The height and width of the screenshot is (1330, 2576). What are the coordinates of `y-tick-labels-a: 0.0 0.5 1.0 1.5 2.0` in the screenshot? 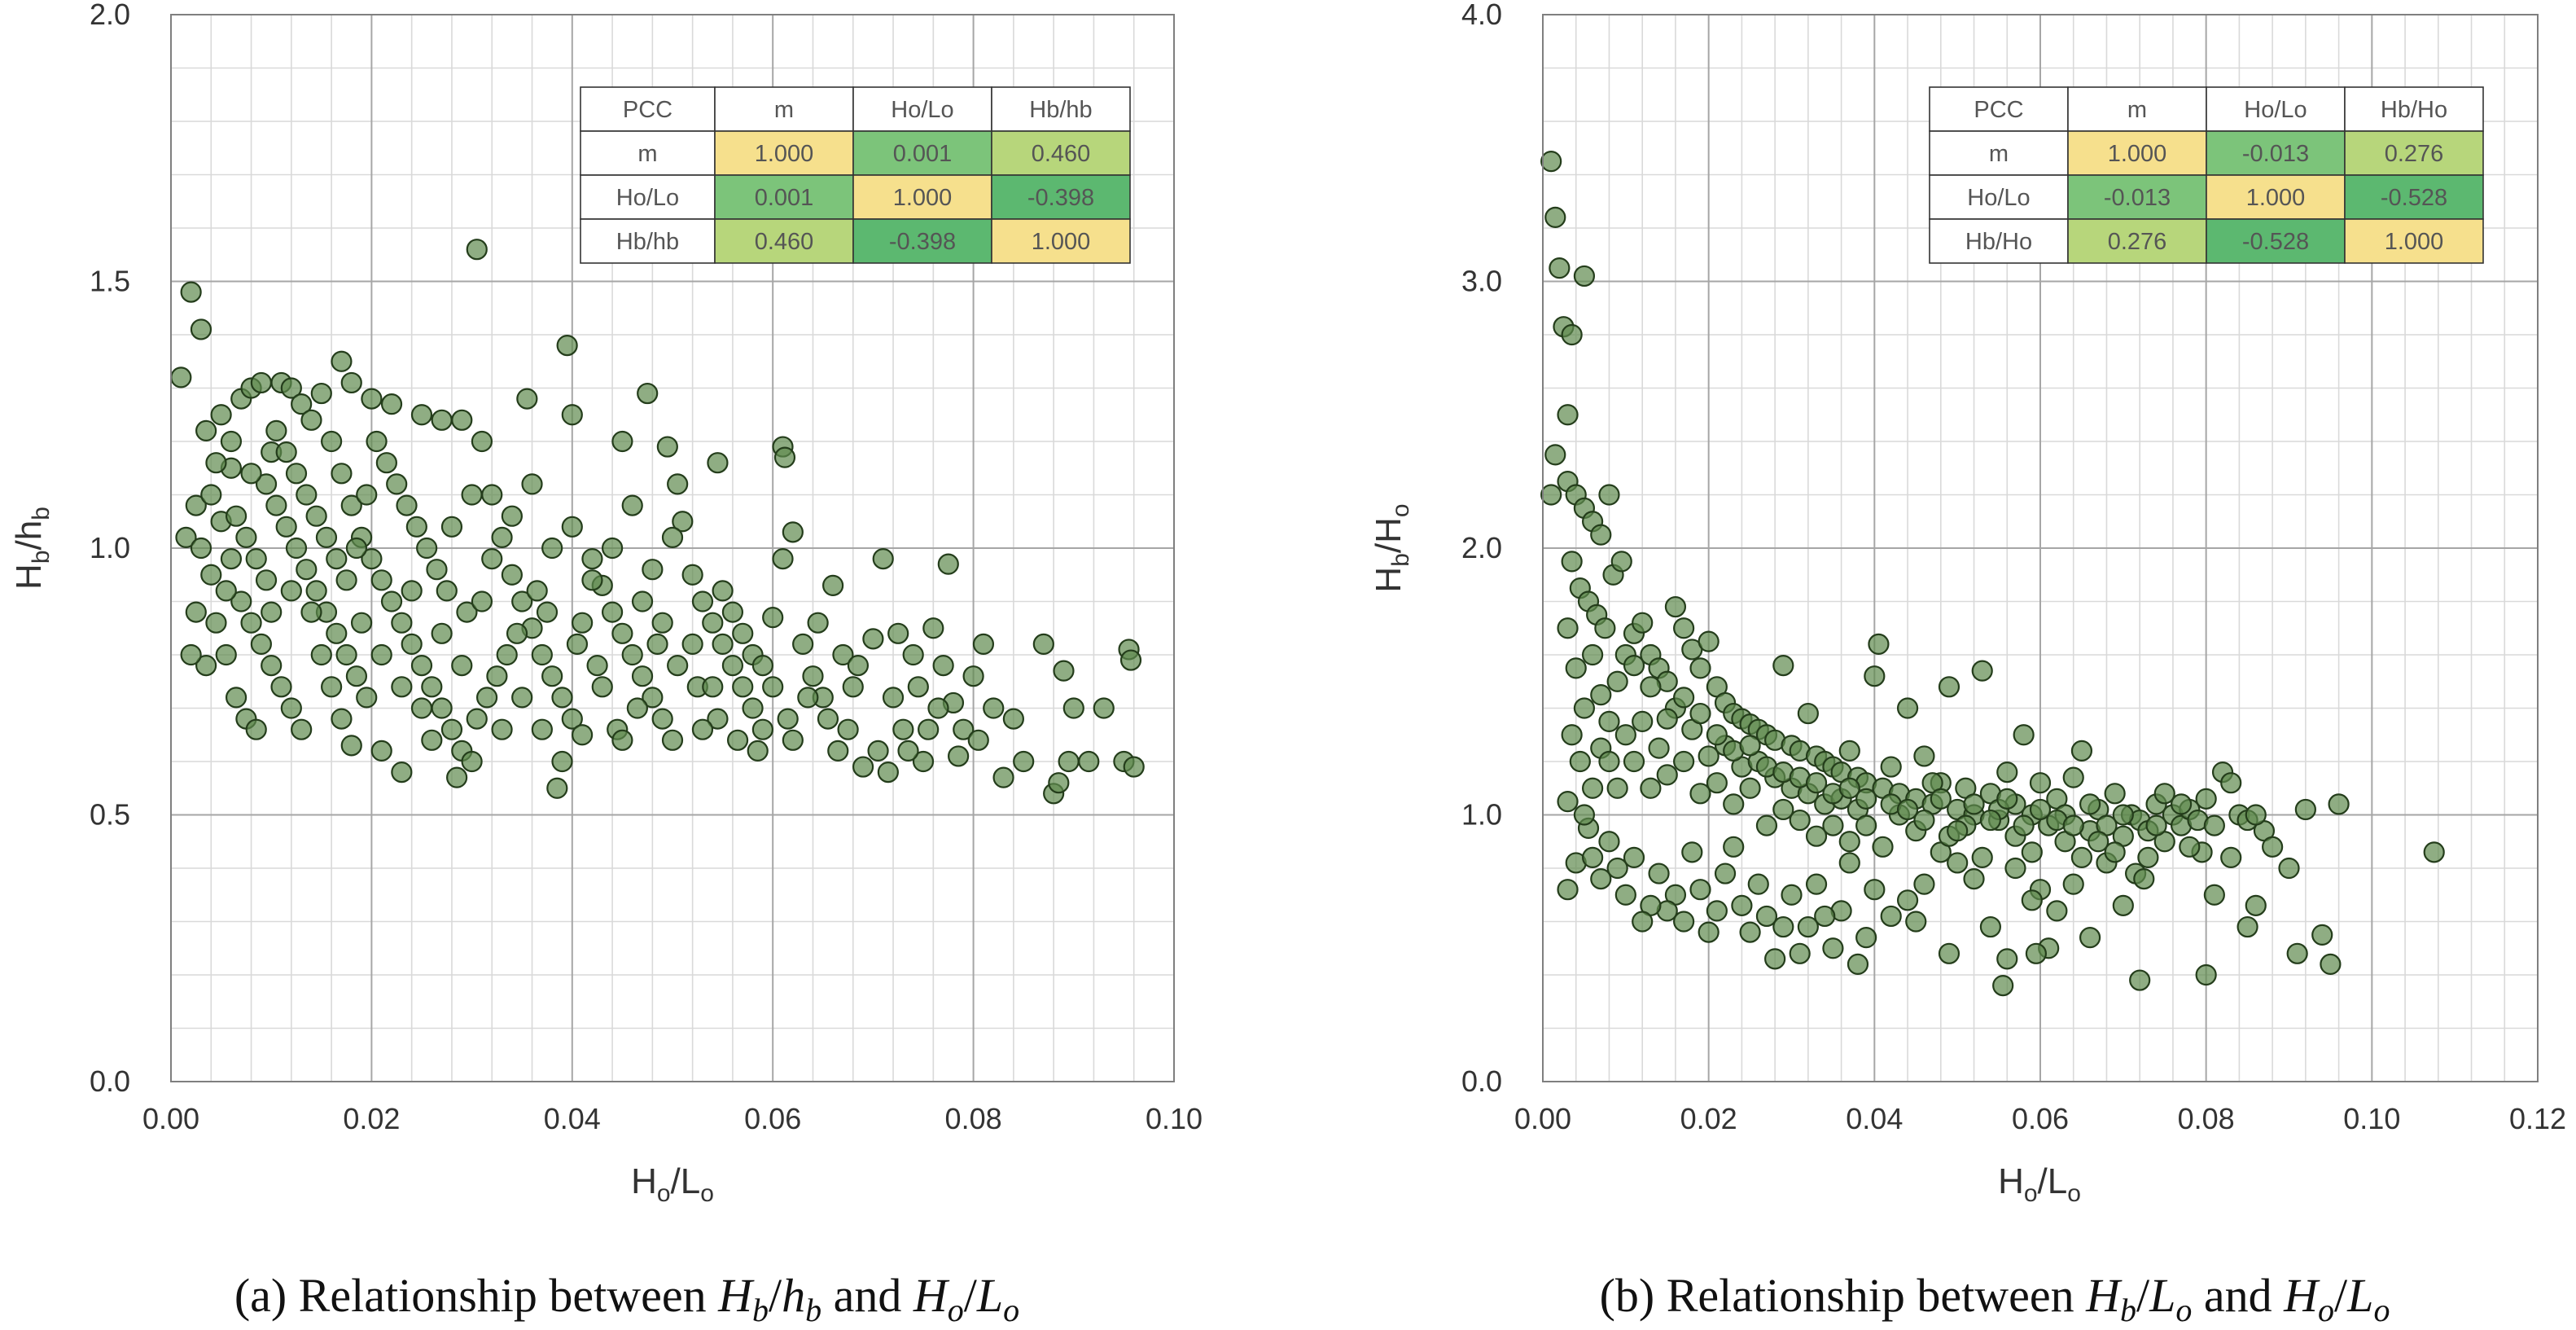 It's located at (110, 549).